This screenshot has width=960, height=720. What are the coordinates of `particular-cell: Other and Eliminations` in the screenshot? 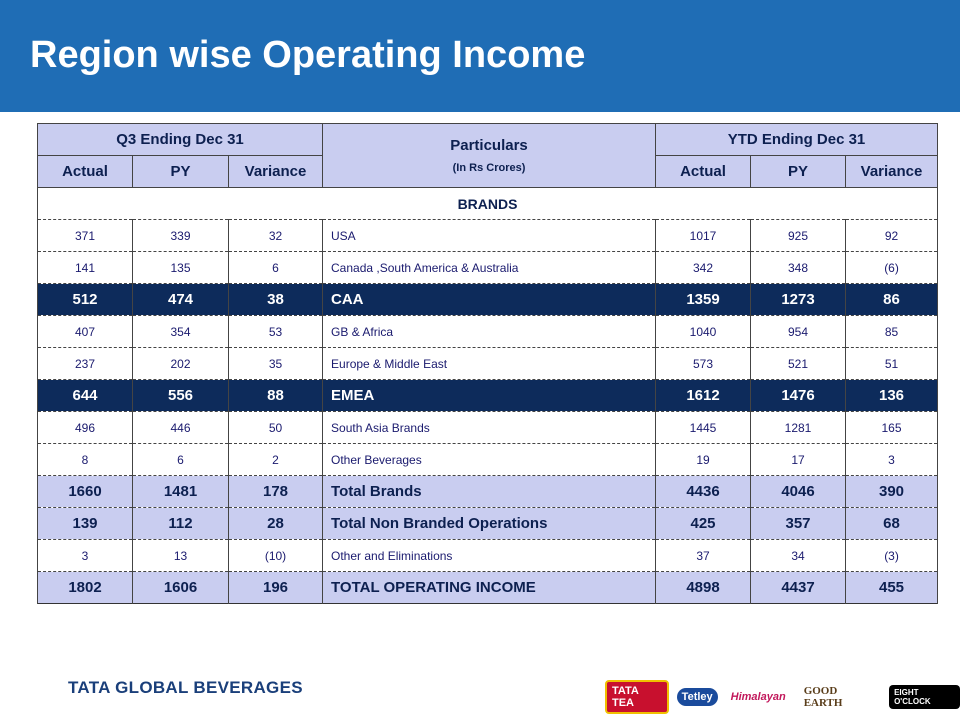 It's located at (489, 555).